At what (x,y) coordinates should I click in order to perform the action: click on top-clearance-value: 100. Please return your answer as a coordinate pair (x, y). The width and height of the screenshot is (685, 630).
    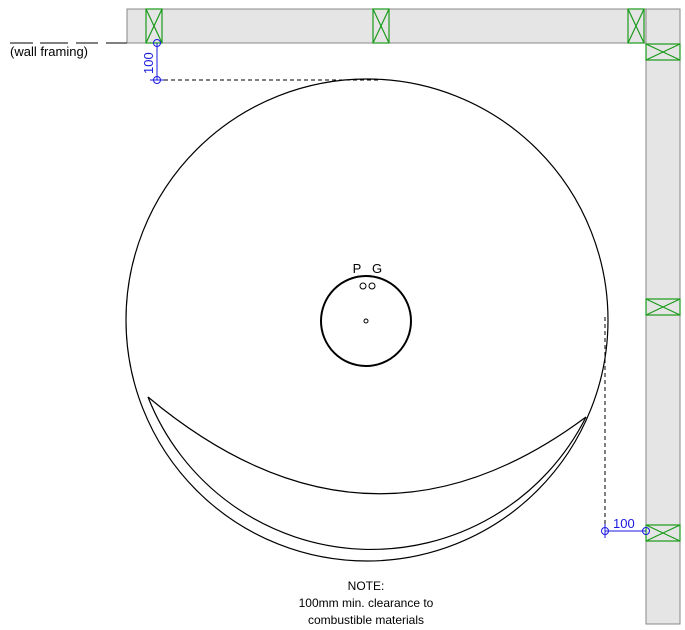
    Looking at the image, I should click on (148, 63).